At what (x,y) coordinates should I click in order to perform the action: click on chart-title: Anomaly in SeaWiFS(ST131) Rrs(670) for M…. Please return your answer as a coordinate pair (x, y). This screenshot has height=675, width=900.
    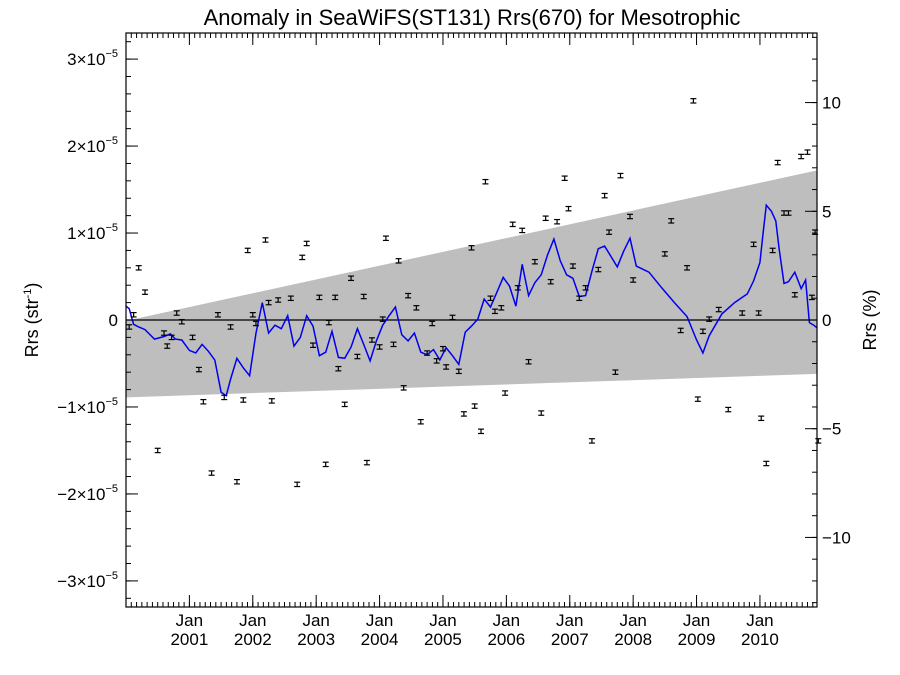
    Looking at the image, I should click on (472, 17).